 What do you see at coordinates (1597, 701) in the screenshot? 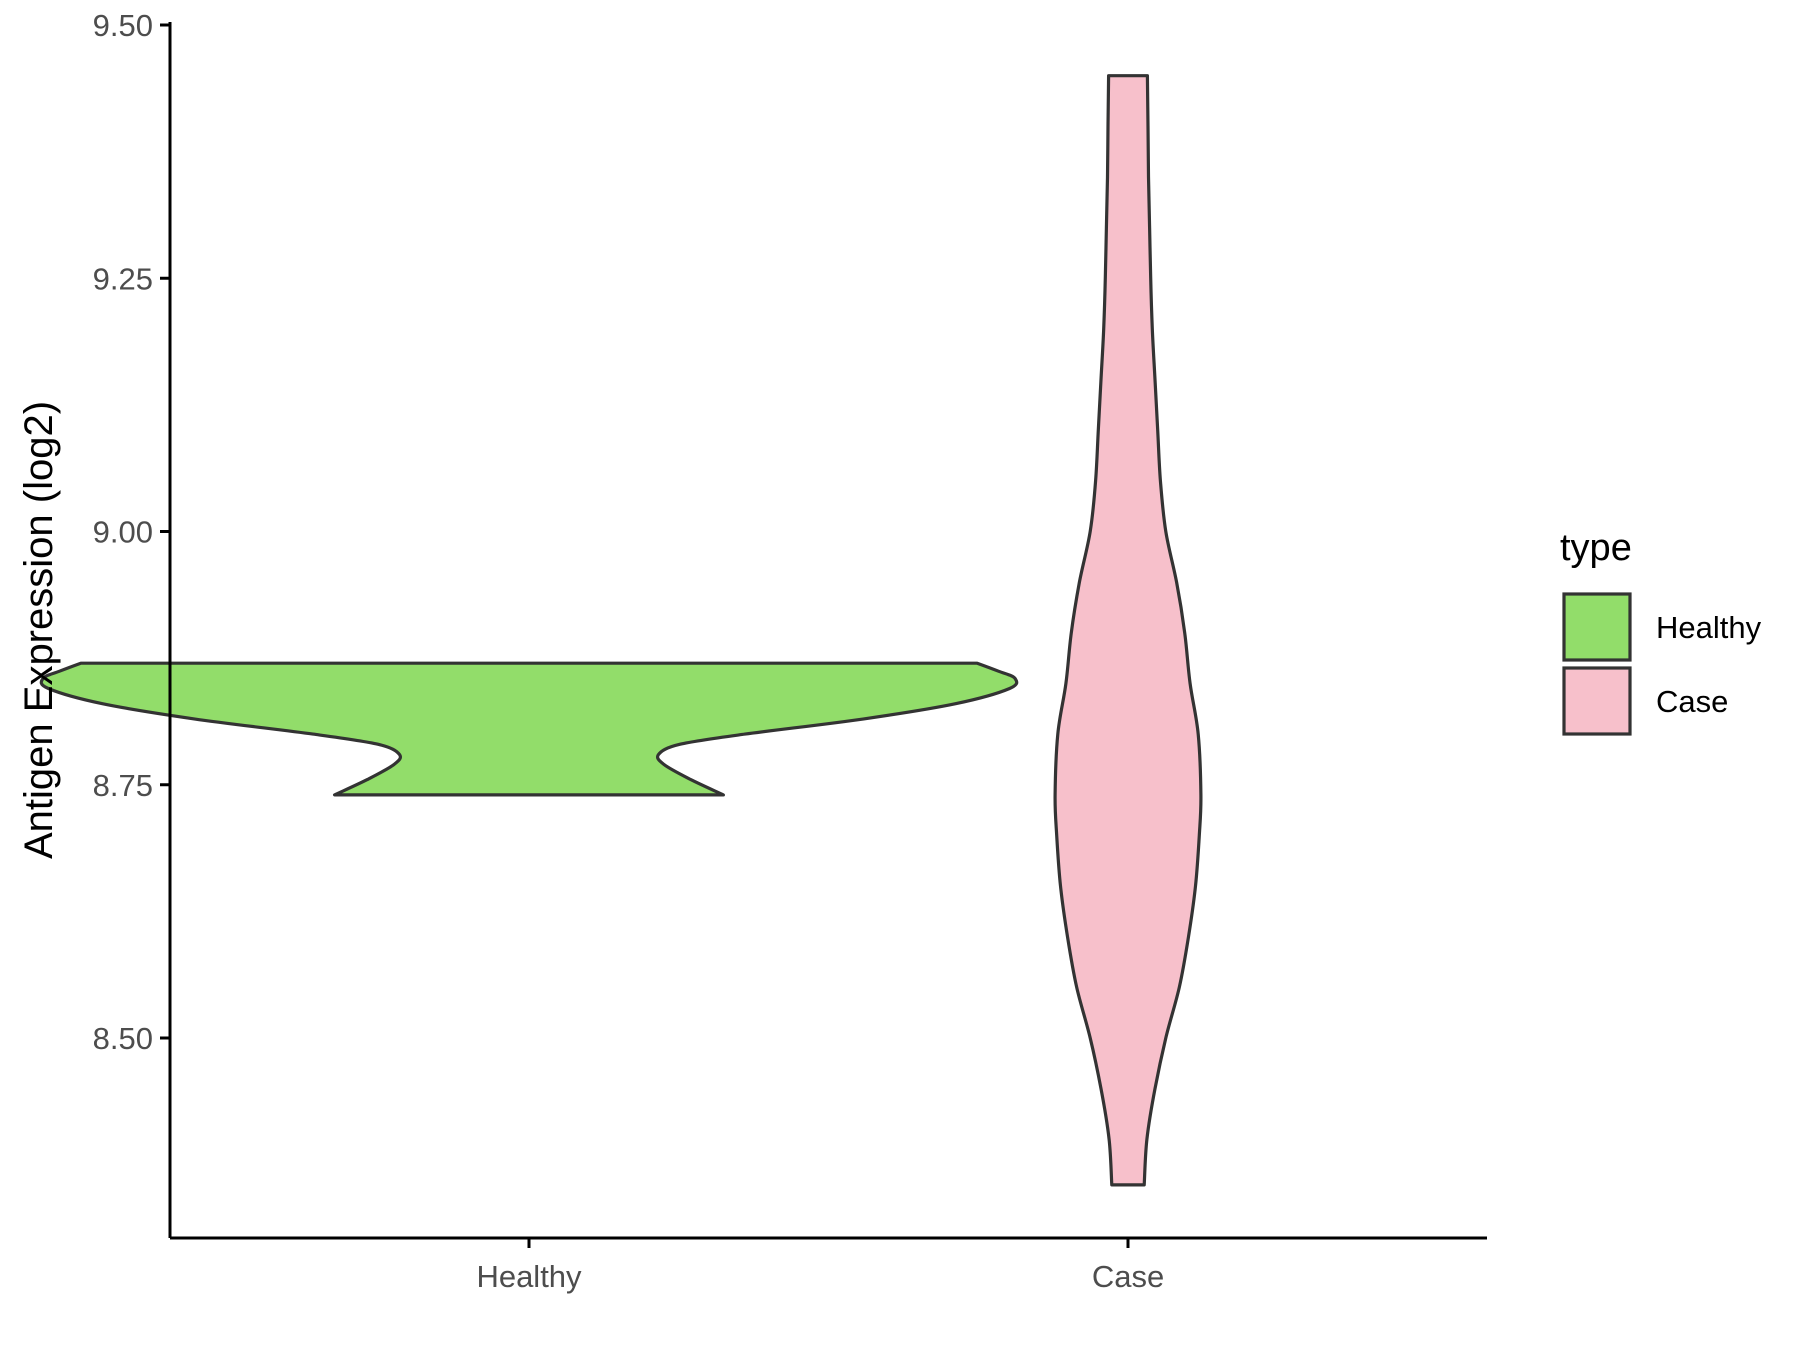
I see `legend-swatch-case` at bounding box center [1597, 701].